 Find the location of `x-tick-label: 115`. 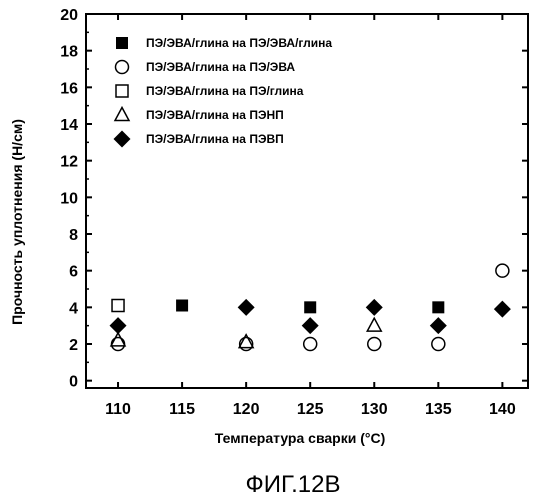

x-tick-label: 115 is located at coordinates (182, 409).